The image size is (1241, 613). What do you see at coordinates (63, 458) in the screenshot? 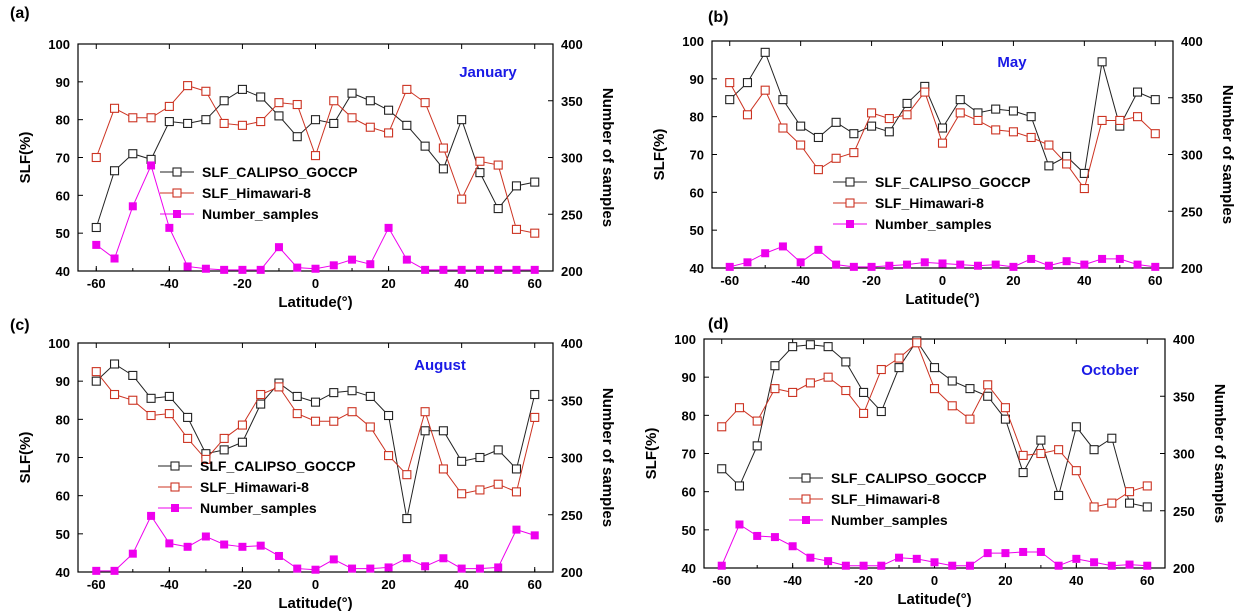
I see `y-tick-label: 70` at bounding box center [63, 458].